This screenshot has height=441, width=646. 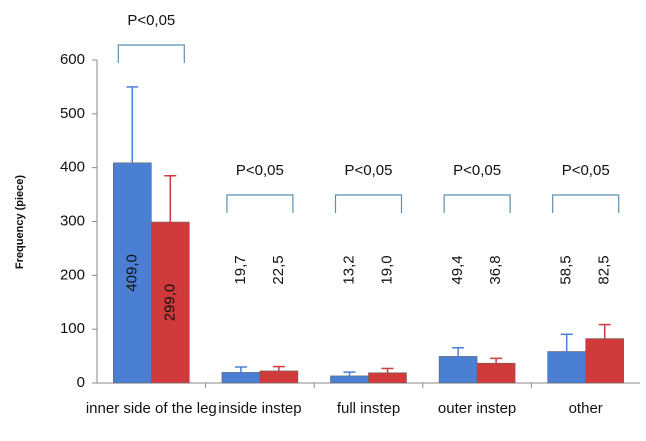 I want to click on x-tick-label: inside instep, so click(x=259, y=408).